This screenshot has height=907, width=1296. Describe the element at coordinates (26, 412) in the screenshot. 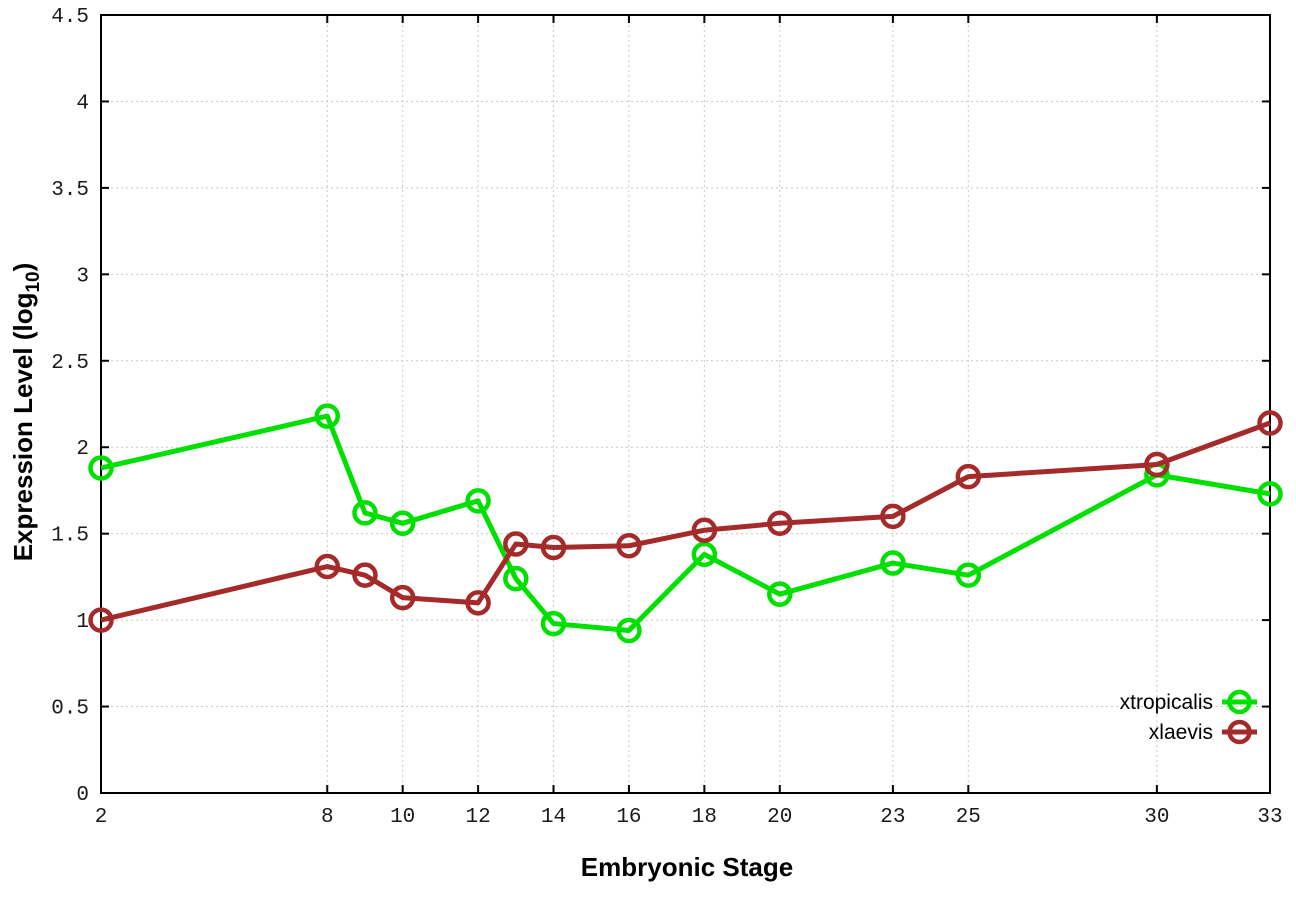

I see `y-axis-title: Expression Level (log10)` at that location.